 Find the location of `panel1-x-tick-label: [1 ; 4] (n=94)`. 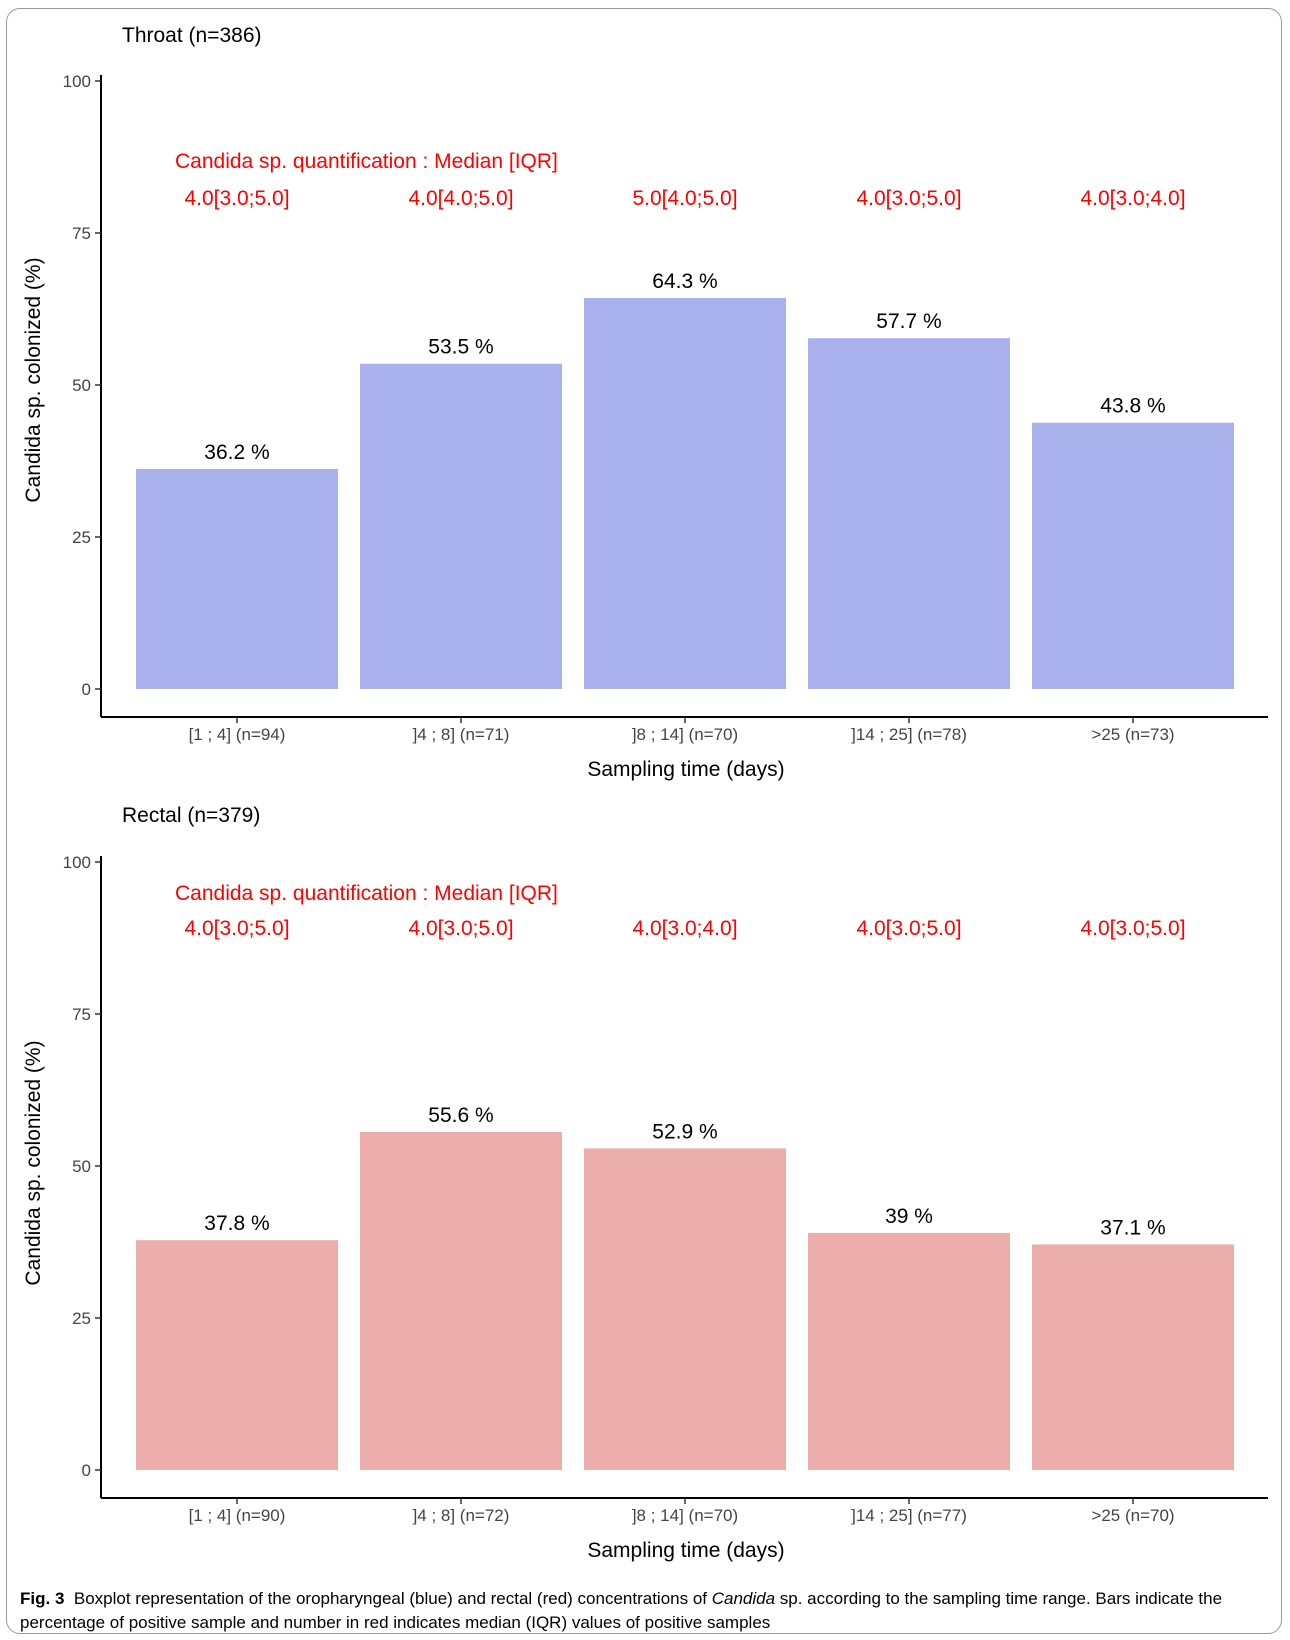

panel1-x-tick-label: [1 ; 4] (n=94) is located at coordinates (237, 734).